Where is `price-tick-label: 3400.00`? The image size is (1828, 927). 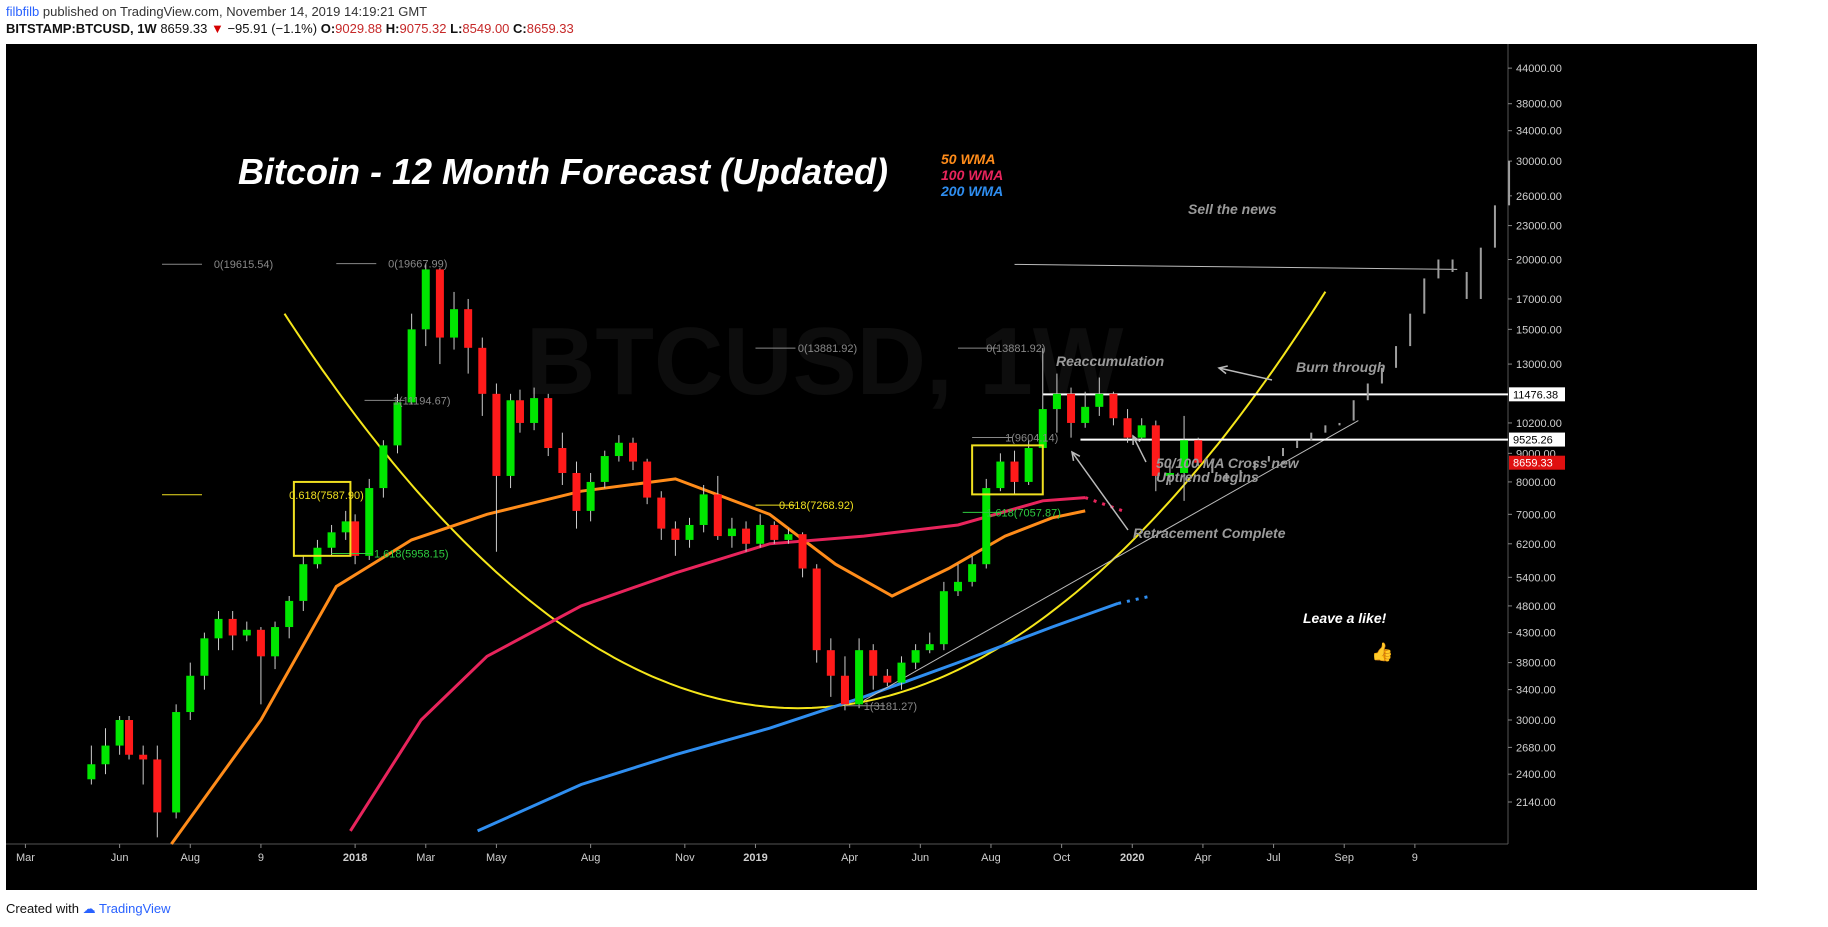
price-tick-label: 3400.00 is located at coordinates (1536, 691).